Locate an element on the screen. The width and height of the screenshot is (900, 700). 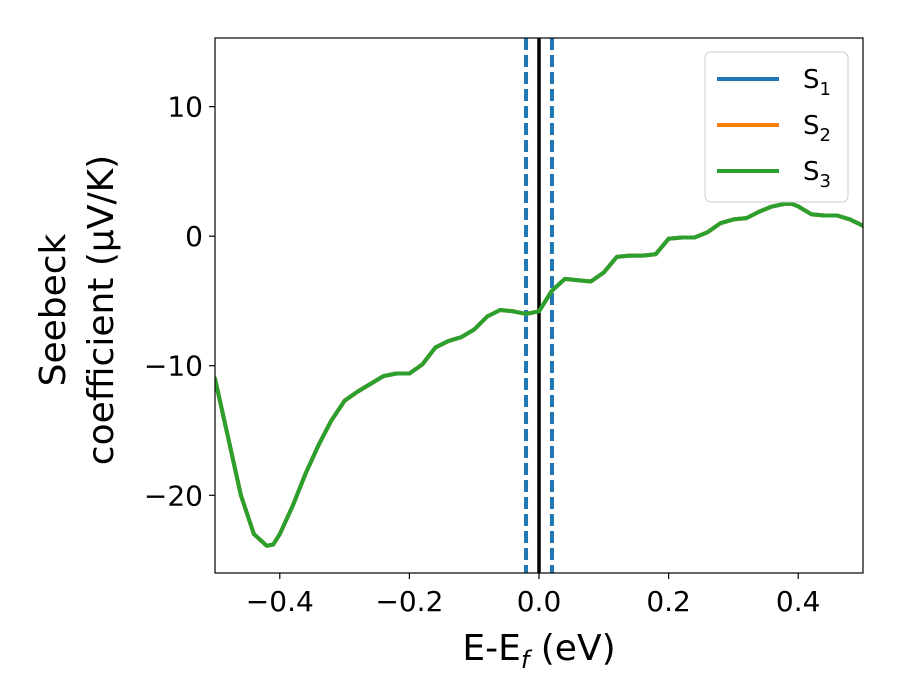
legend-label-s3: S3 is located at coordinates (817, 174).